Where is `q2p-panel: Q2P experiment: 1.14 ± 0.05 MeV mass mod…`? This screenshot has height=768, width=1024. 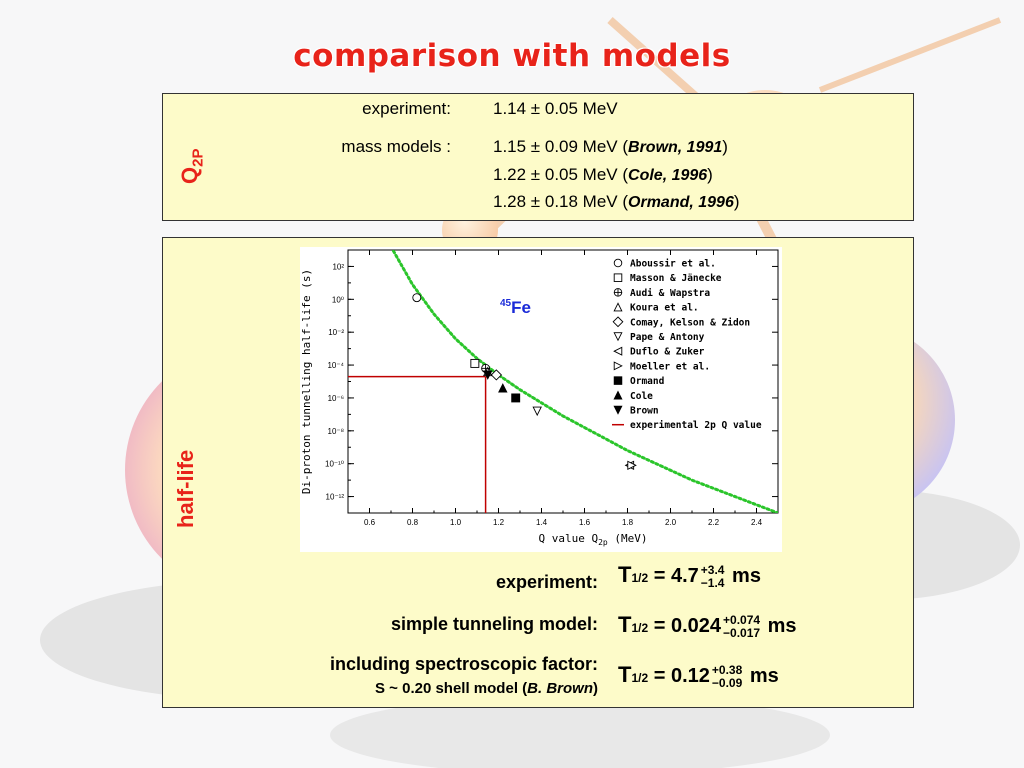 q2p-panel: Q2P experiment: 1.14 ± 0.05 MeV mass mod… is located at coordinates (538, 157).